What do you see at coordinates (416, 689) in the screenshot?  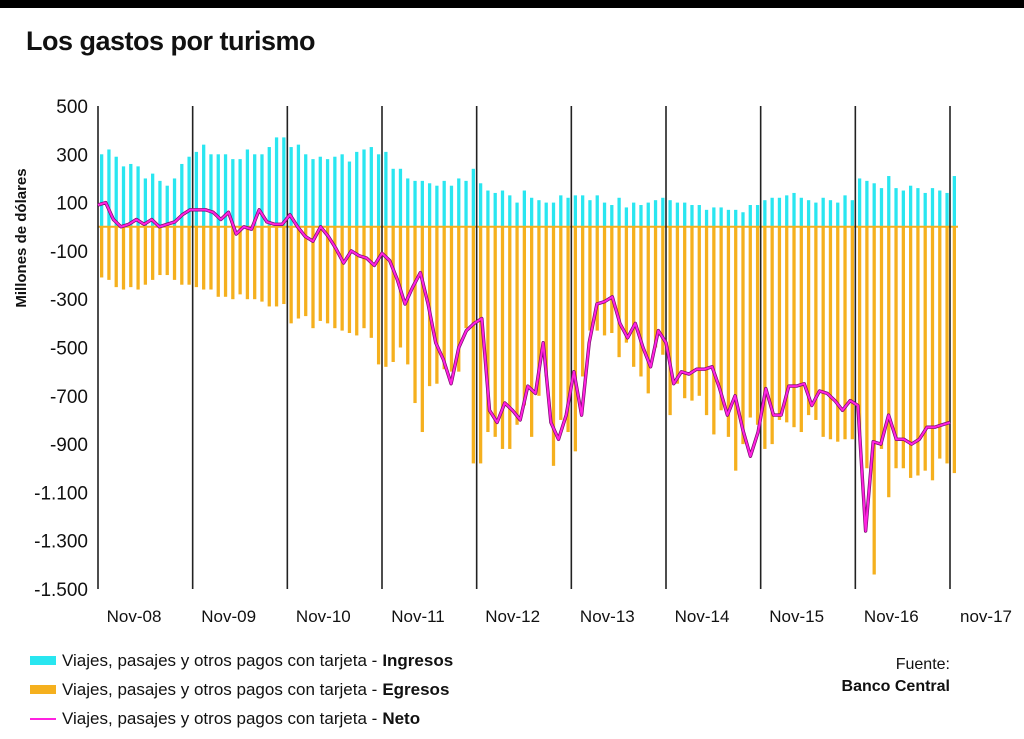 I see `legend-bold-egresos: Egresos` at bounding box center [416, 689].